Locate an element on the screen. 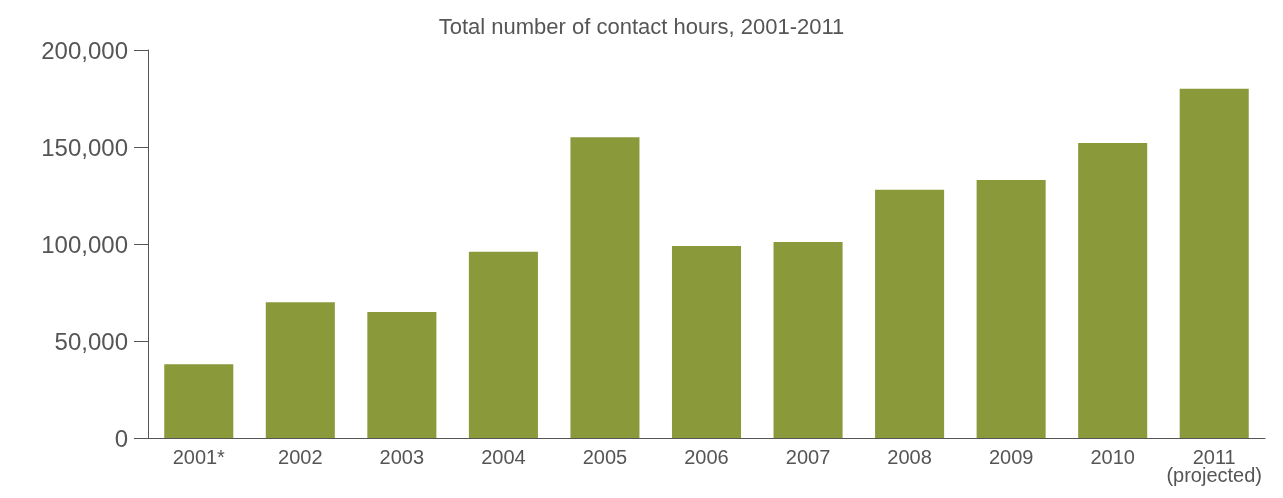  x-tick-label: 2008 is located at coordinates (909, 457).